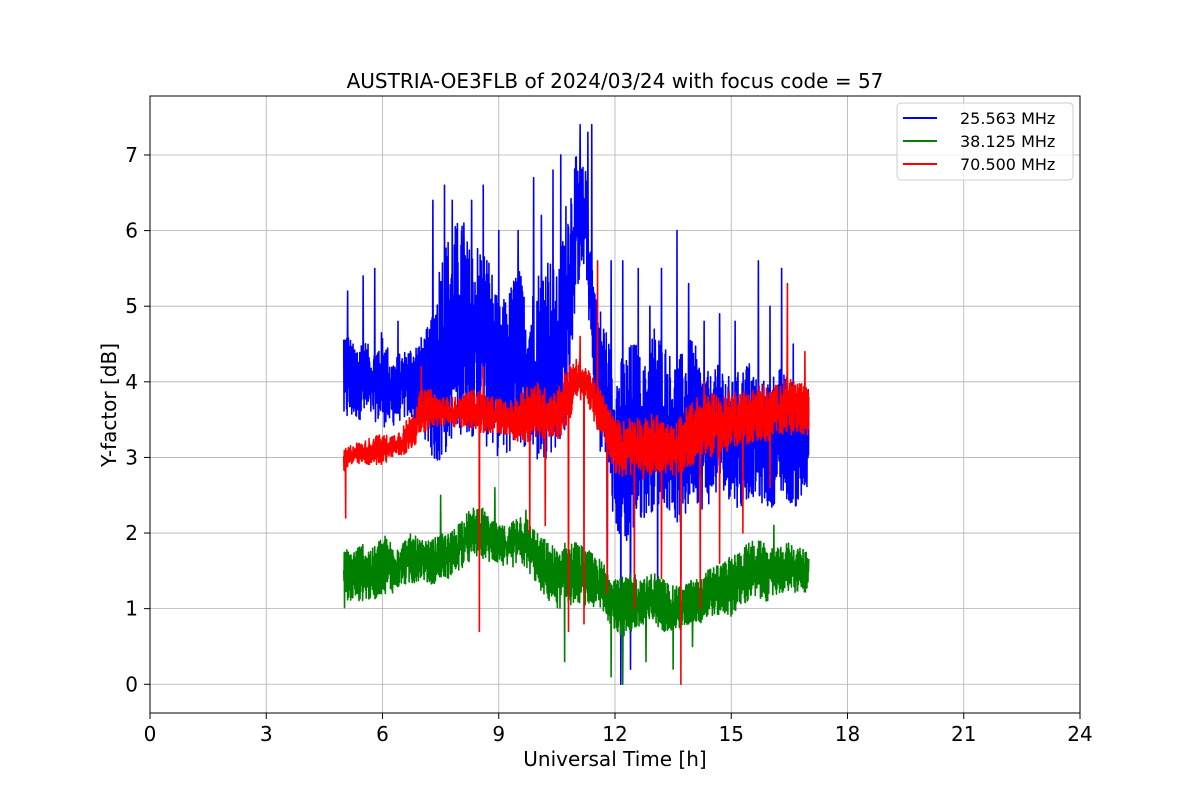 The height and width of the screenshot is (800, 1200). Describe the element at coordinates (131, 306) in the screenshot. I see `y-tick-label: 5` at that location.